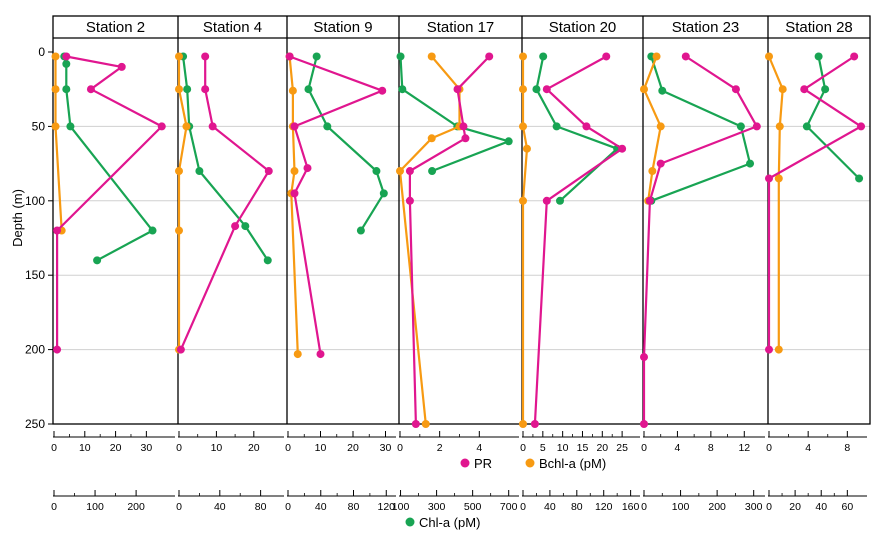  Describe the element at coordinates (449, 522) in the screenshot. I see `legend-chl-label: Chl-a (pM)` at that location.